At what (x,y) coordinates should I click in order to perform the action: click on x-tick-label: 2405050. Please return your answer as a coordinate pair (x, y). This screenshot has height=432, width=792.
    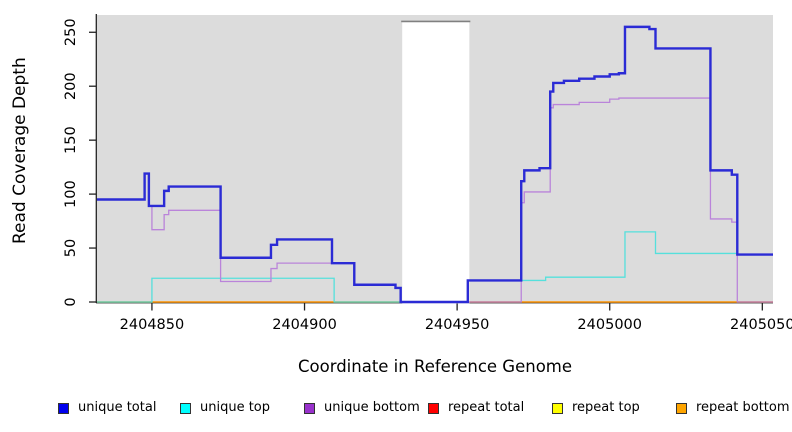
    Looking at the image, I should click on (761, 325).